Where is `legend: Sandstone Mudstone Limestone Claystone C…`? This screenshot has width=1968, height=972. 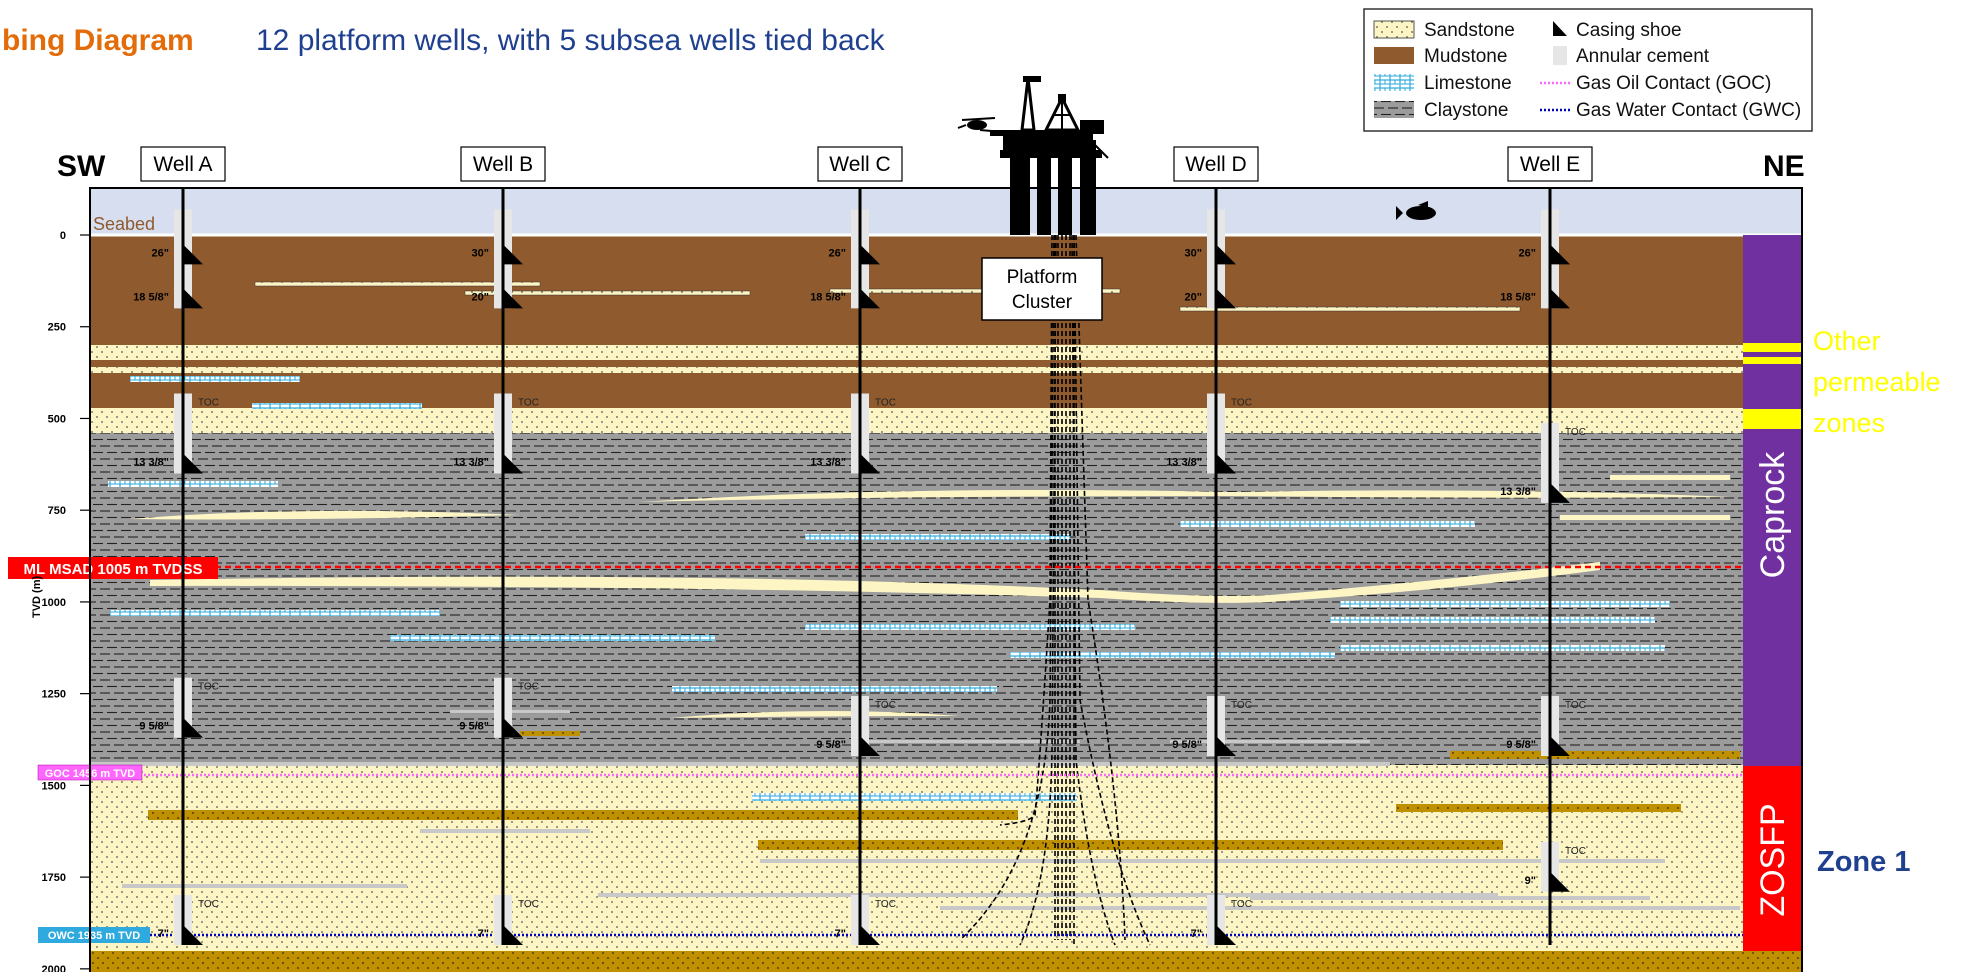 legend: Sandstone Mudstone Limestone Claystone C… is located at coordinates (1588, 70).